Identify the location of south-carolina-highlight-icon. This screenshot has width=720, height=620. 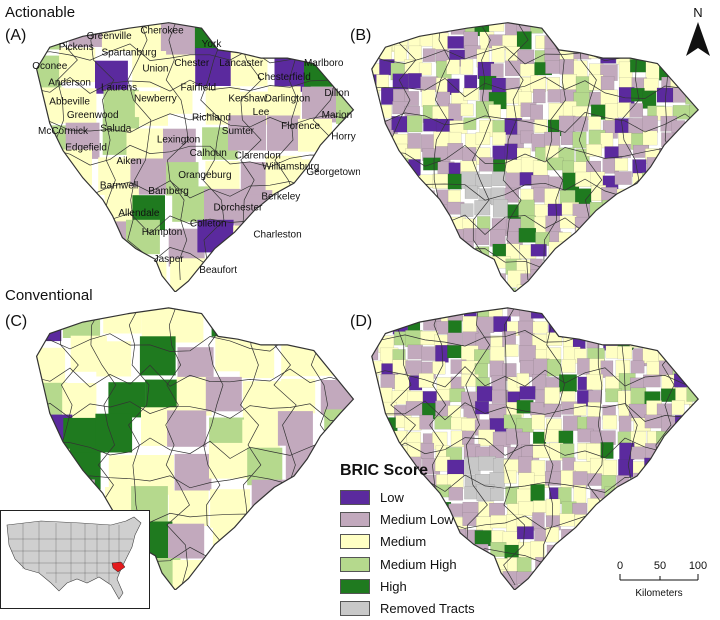
(118, 567).